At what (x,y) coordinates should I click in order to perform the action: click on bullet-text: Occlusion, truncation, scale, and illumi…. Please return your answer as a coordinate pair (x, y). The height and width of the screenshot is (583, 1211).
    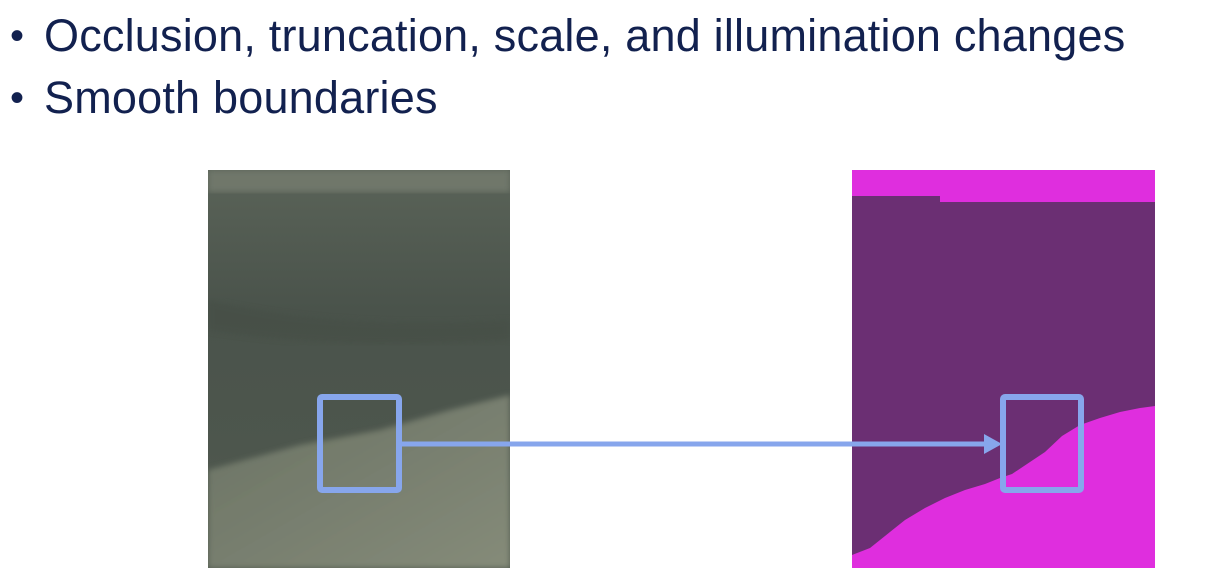
    Looking at the image, I should click on (585, 35).